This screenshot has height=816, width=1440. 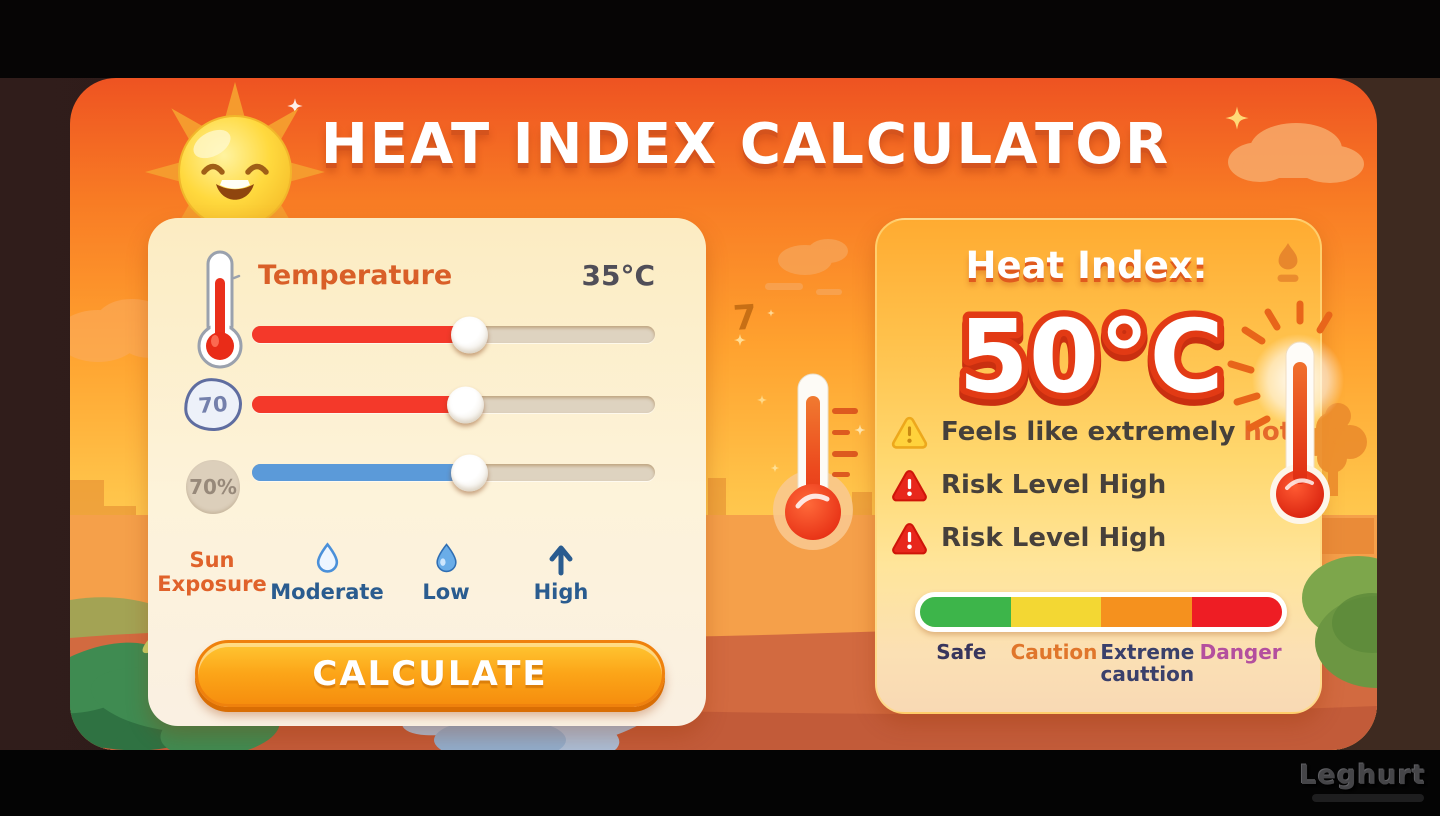 I want to click on legend-high: High, so click(x=561, y=570).